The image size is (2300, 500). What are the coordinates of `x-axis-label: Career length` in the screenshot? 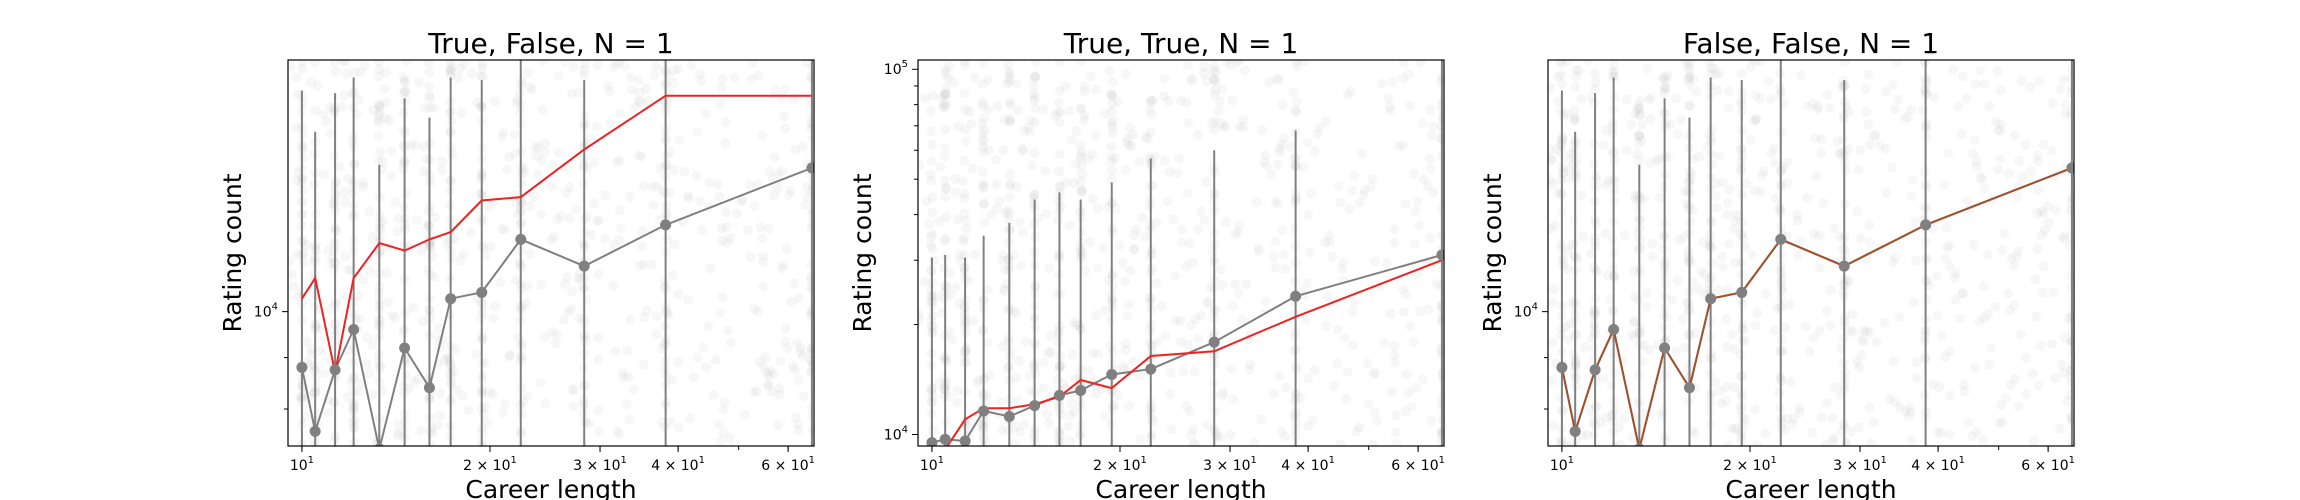 It's located at (1810, 487).